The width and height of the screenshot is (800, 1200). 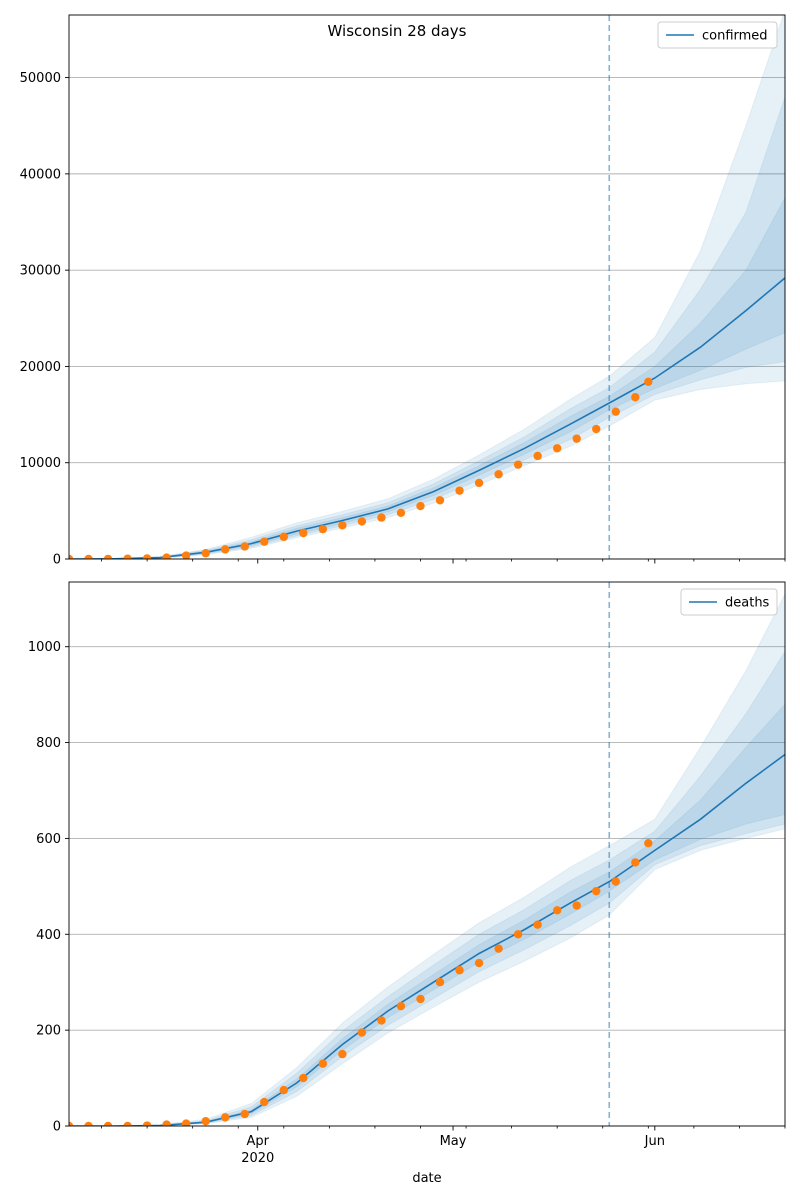 What do you see at coordinates (735, 36) in the screenshot?
I see `legend-label: confirmed` at bounding box center [735, 36].